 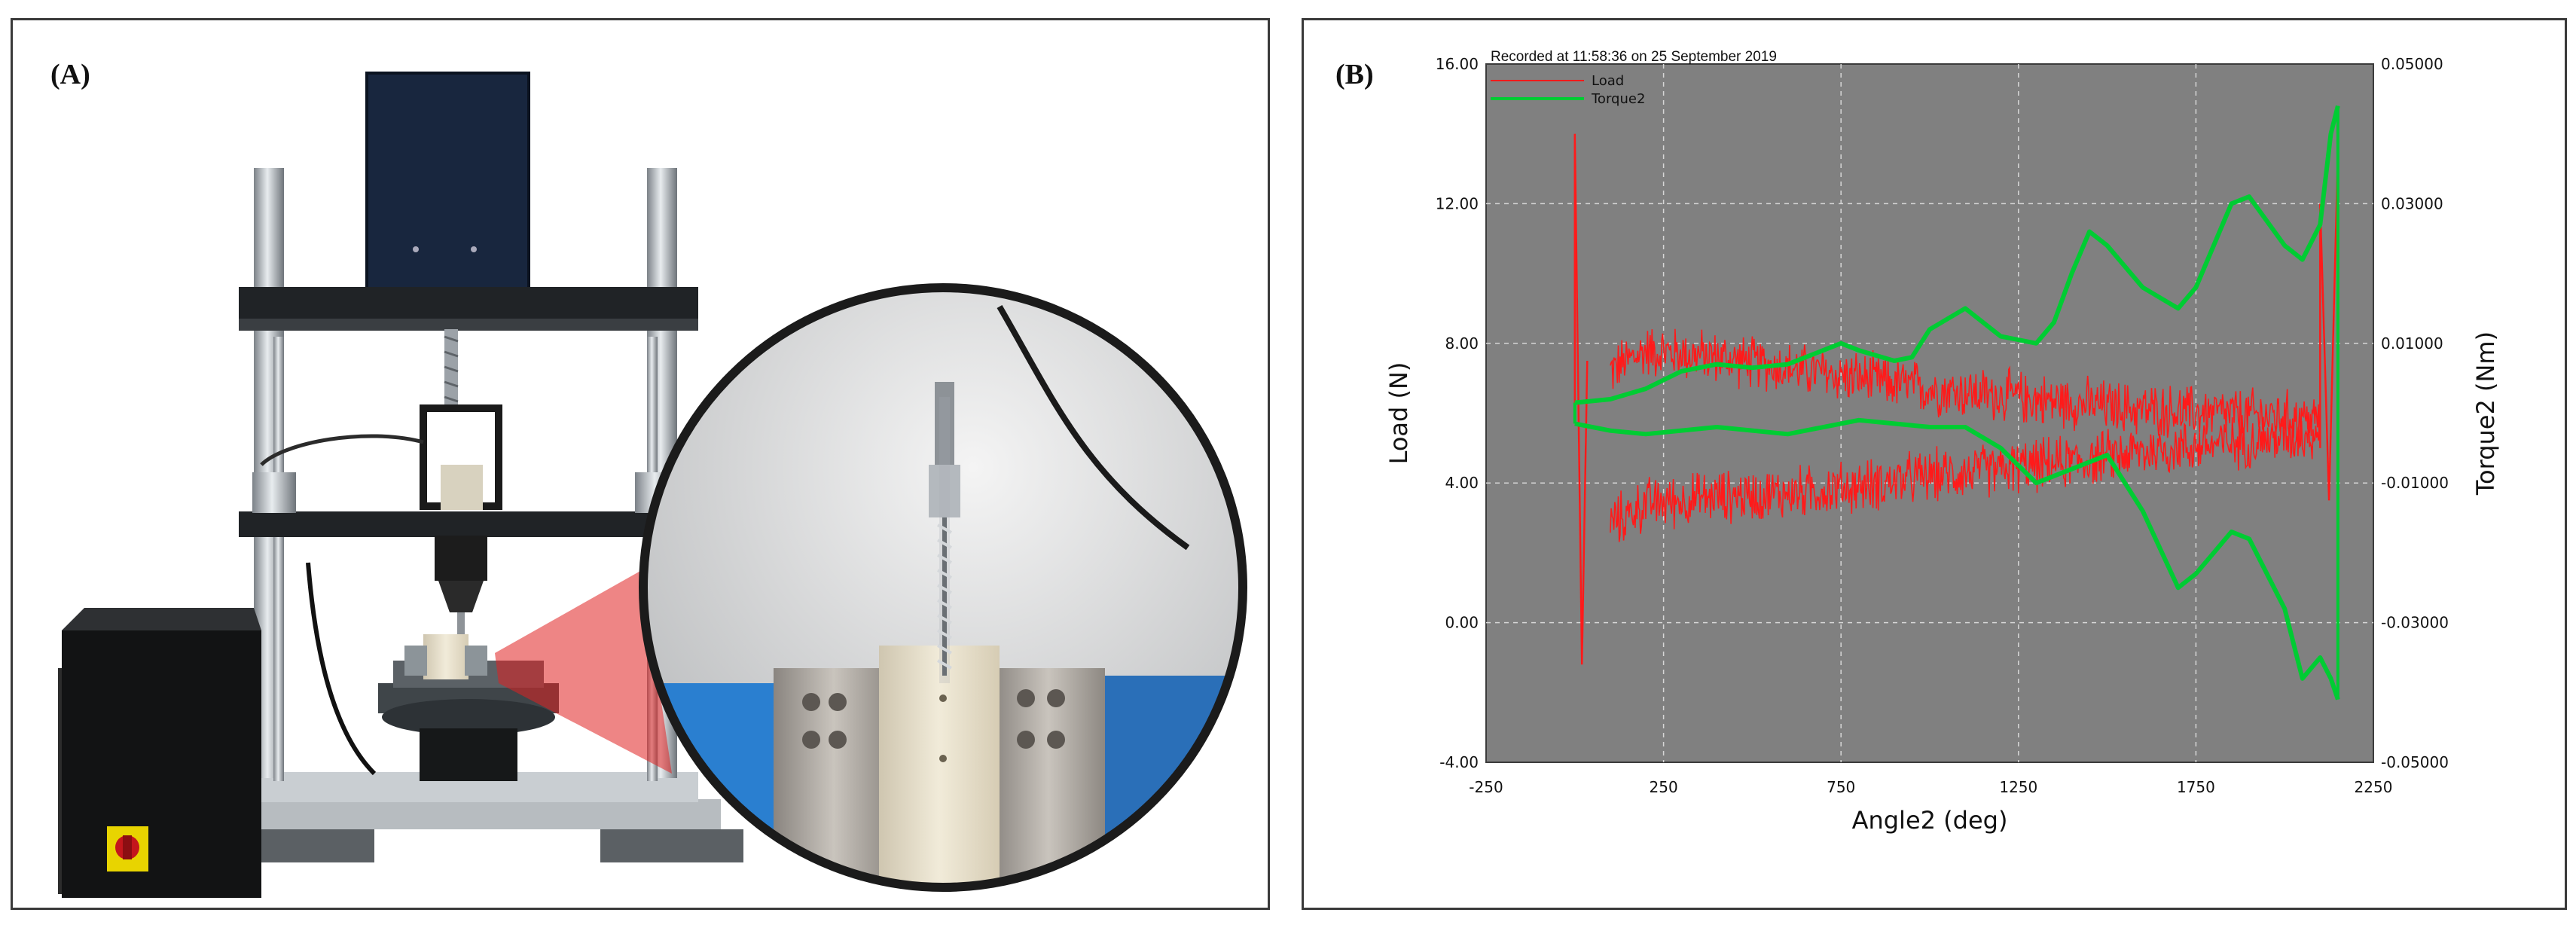 I want to click on top-crossbar, so click(x=469, y=304).